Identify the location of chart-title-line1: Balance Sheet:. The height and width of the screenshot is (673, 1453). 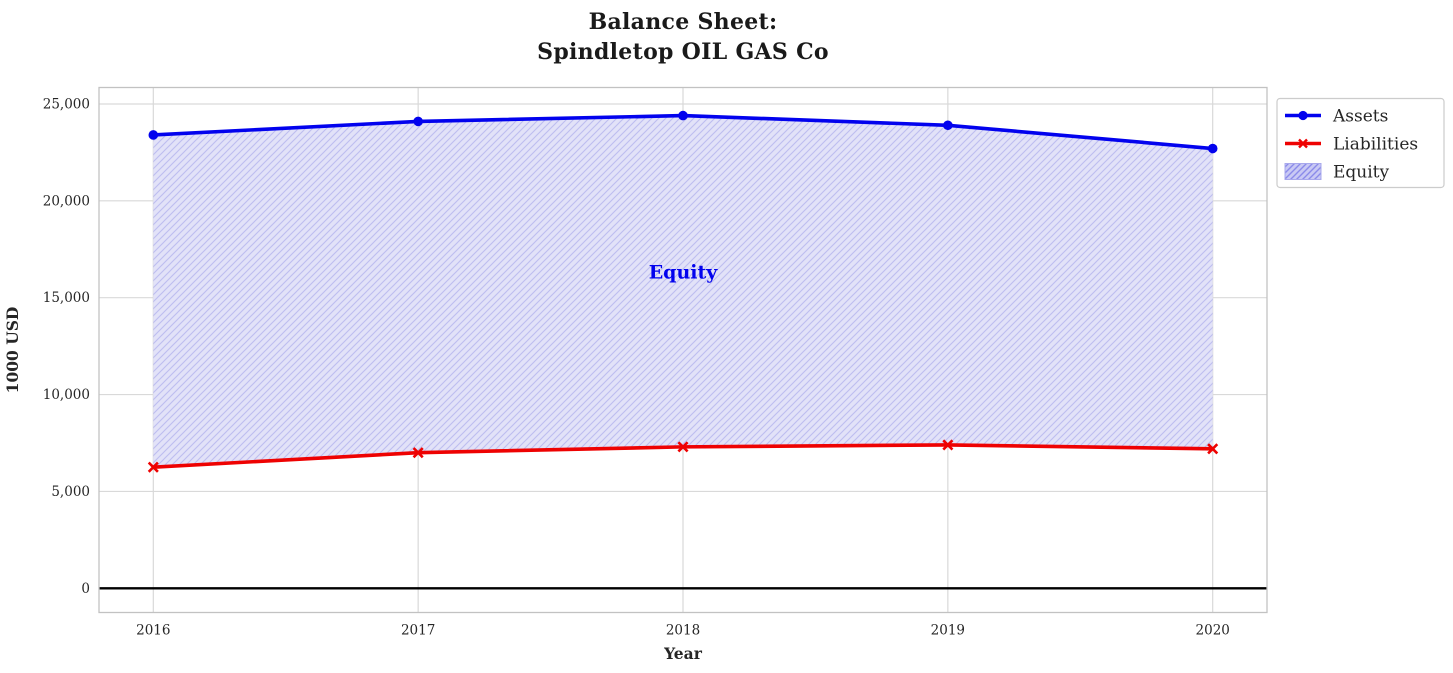
(683, 22).